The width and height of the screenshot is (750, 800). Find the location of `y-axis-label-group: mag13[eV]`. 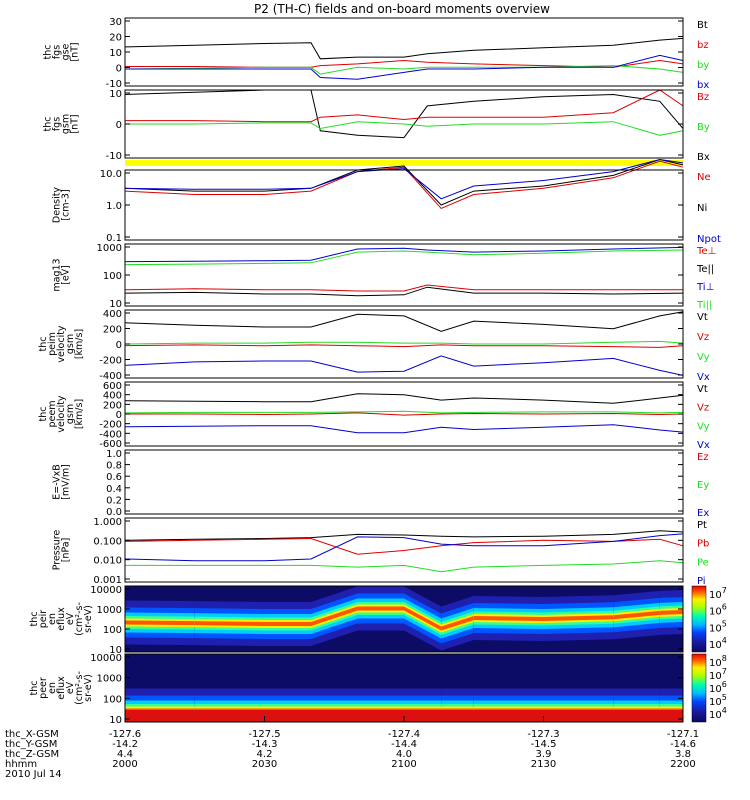

y-axis-label-group: mag13[eV] is located at coordinates (62, 274).